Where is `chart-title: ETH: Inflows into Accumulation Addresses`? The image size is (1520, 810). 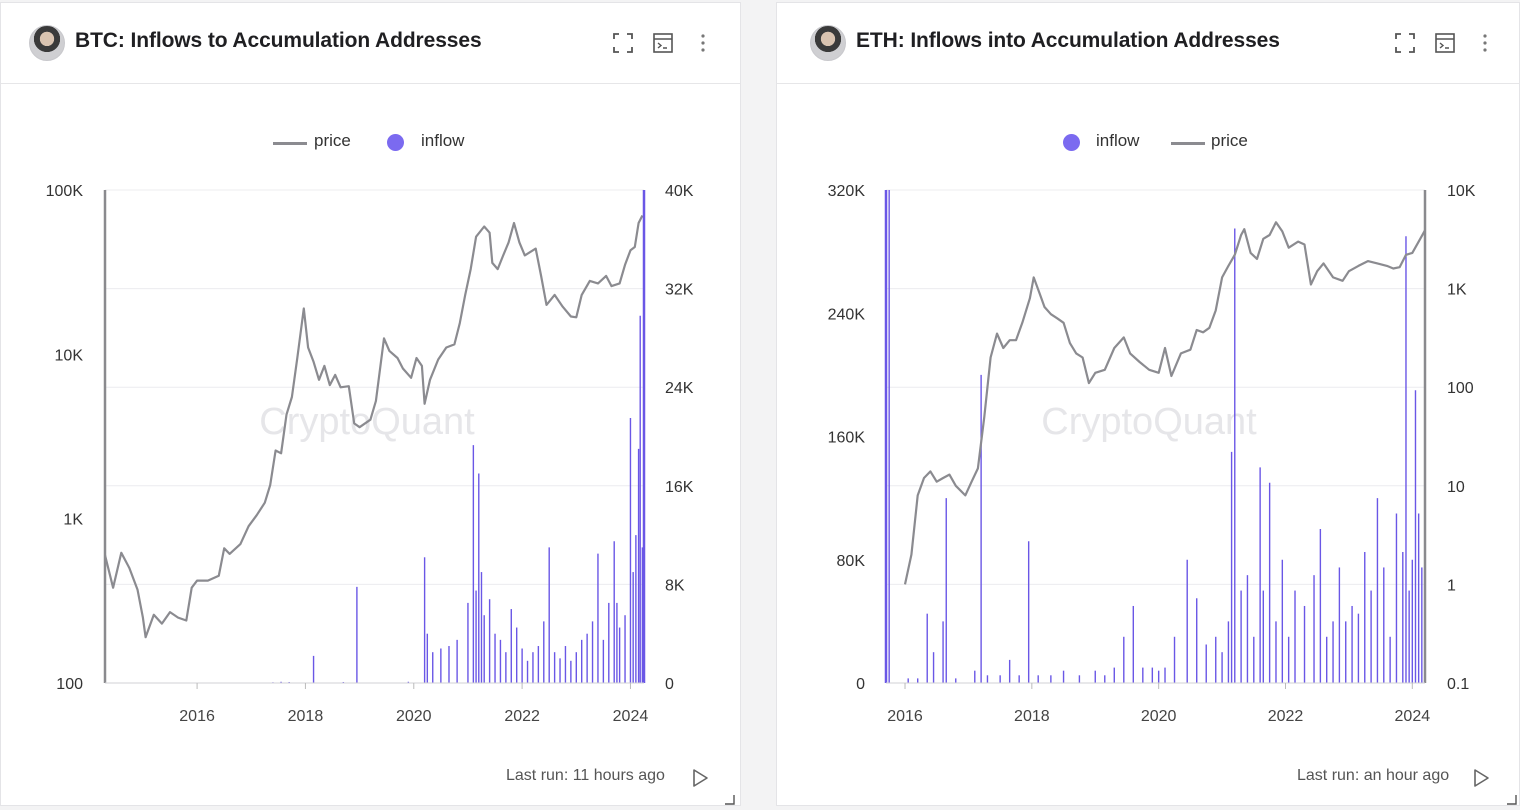 chart-title: ETH: Inflows into Accumulation Addresses is located at coordinates (1068, 40).